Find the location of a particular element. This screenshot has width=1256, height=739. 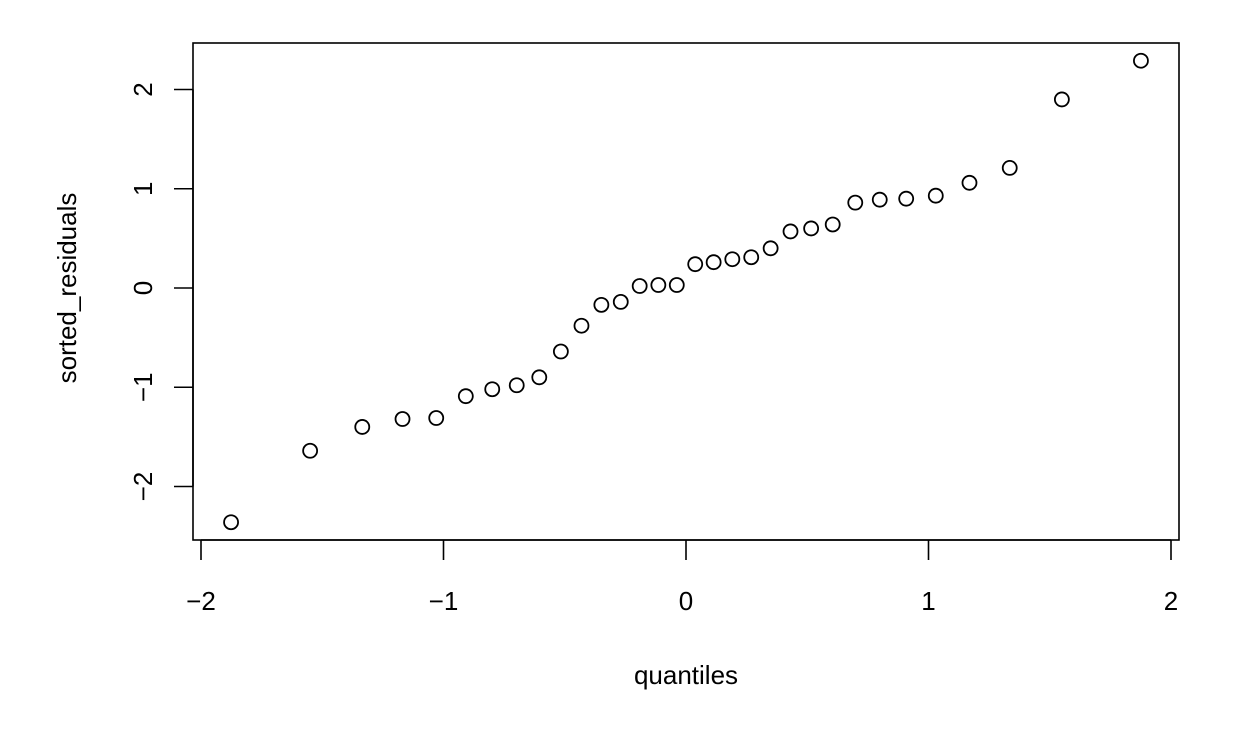

y-axis-label: sorted_residuals is located at coordinates (67, 288).